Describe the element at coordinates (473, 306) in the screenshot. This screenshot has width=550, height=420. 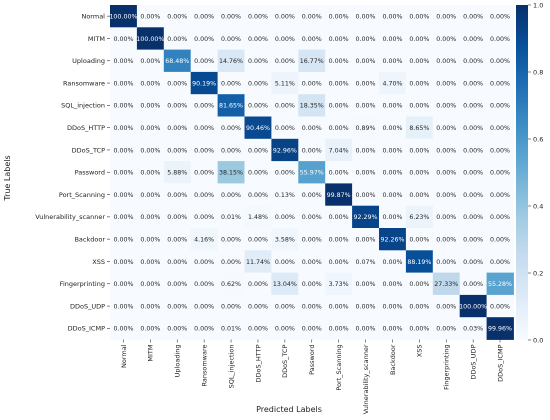
I see `cell-value-label: 100.00%` at that location.